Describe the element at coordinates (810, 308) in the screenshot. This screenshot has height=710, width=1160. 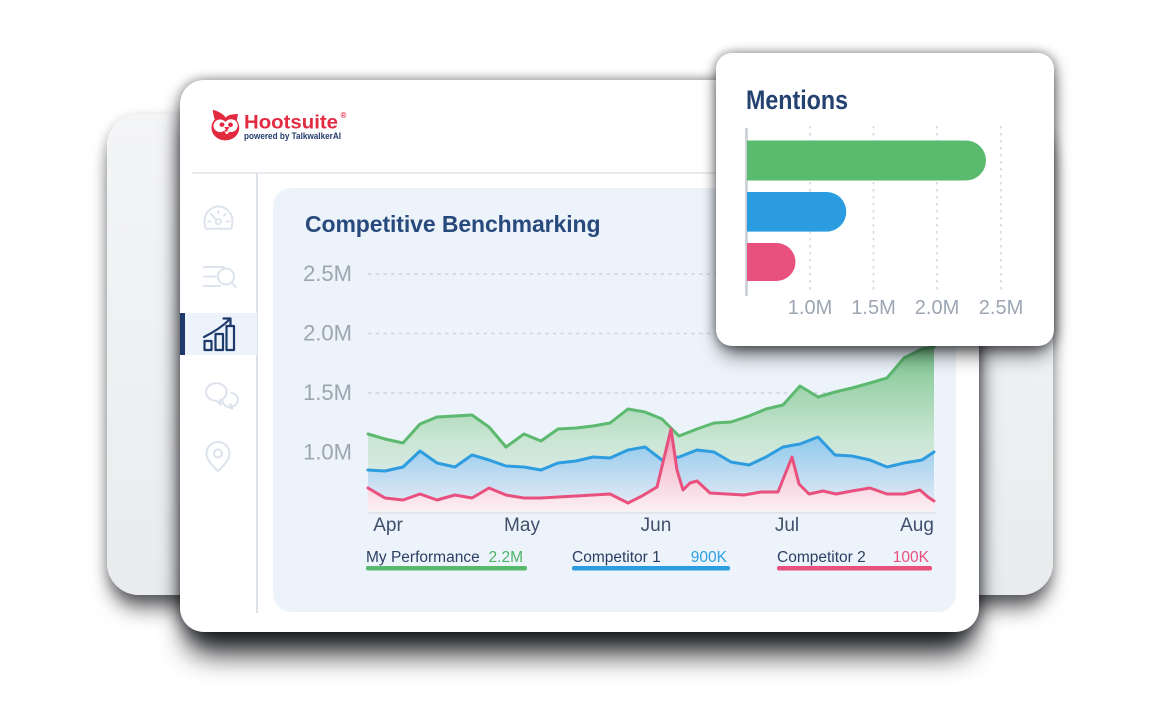
I see `svg-text: 1.0M` at that location.